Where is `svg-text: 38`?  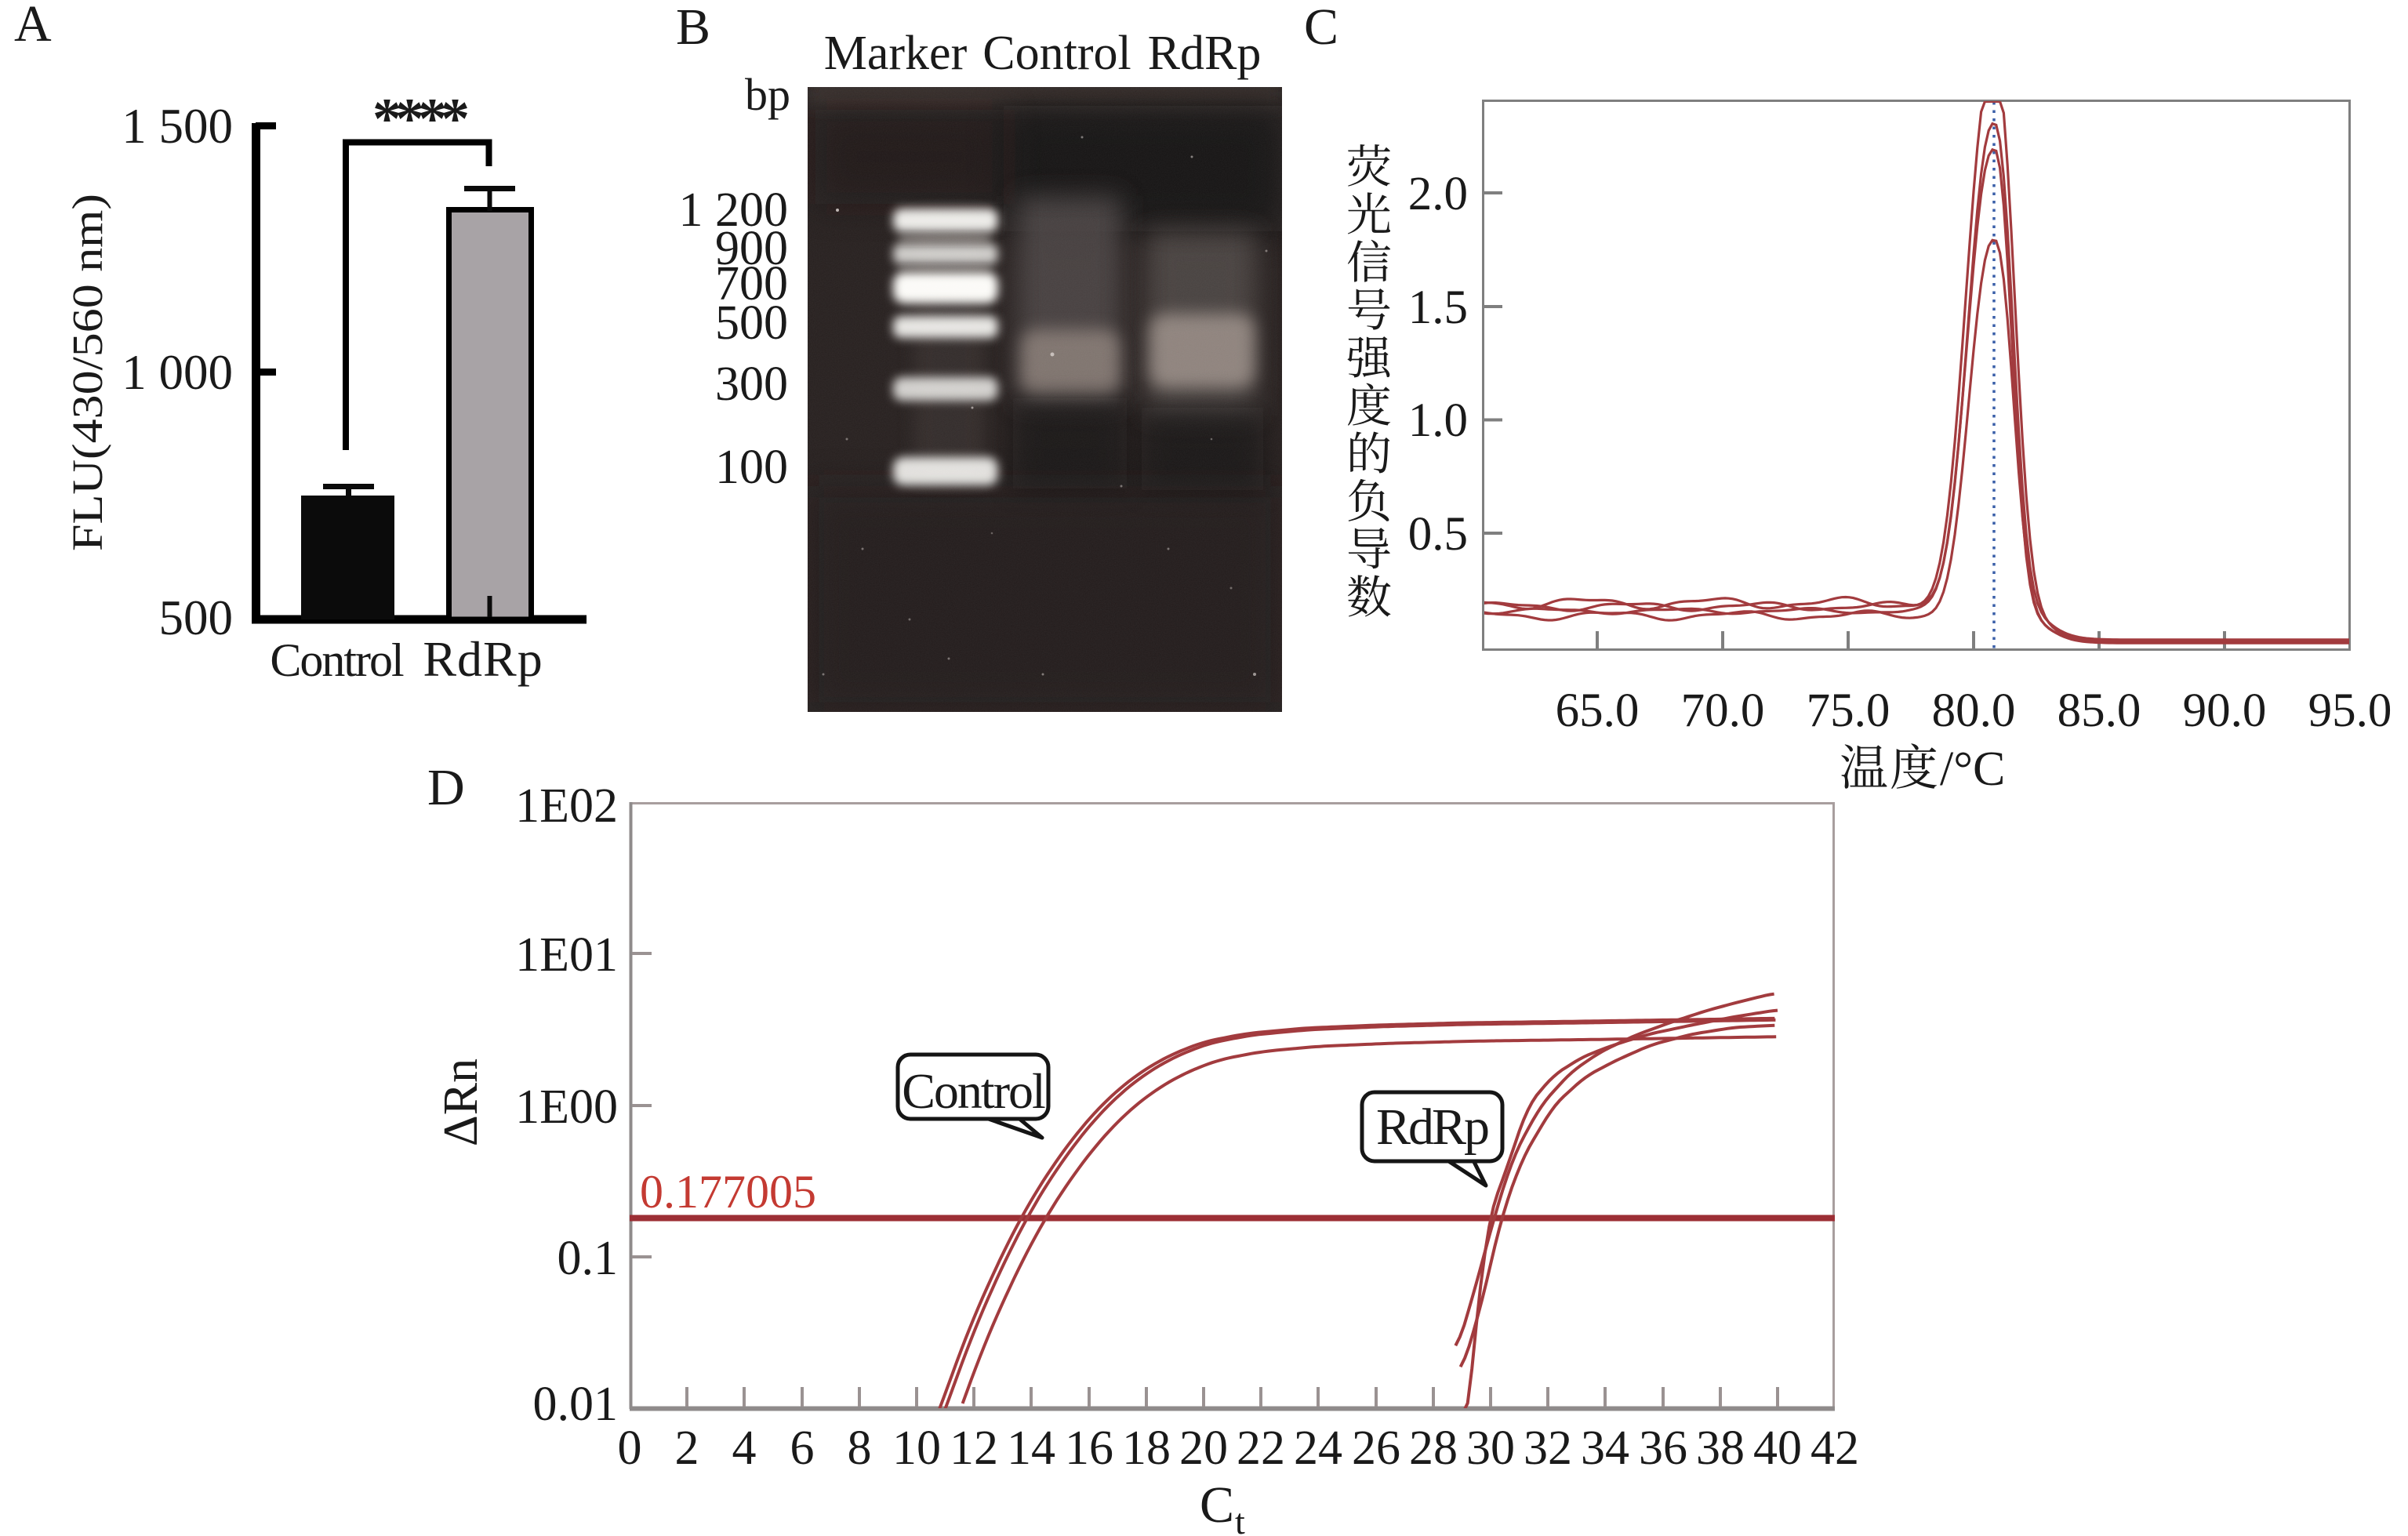
svg-text: 38 is located at coordinates (1720, 1448).